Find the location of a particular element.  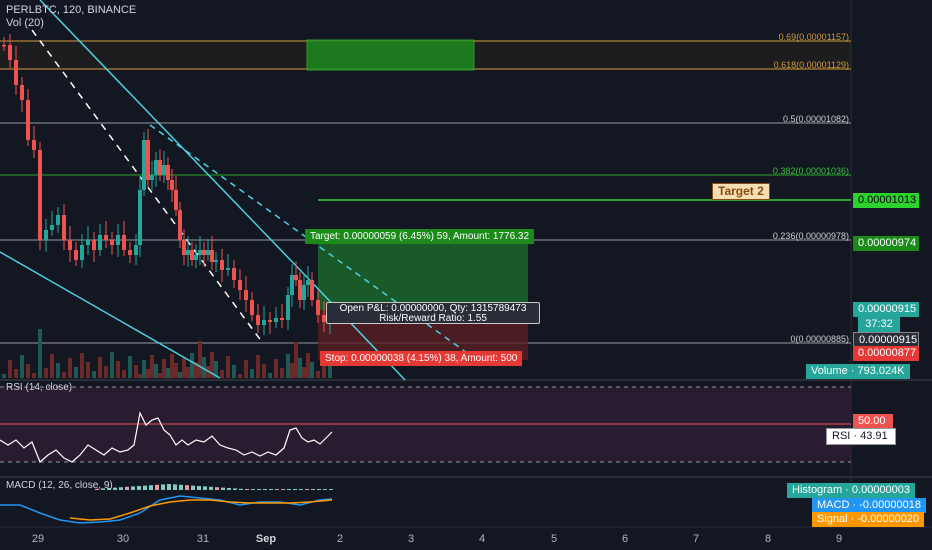

target-zone-rect is located at coordinates (390, 55).